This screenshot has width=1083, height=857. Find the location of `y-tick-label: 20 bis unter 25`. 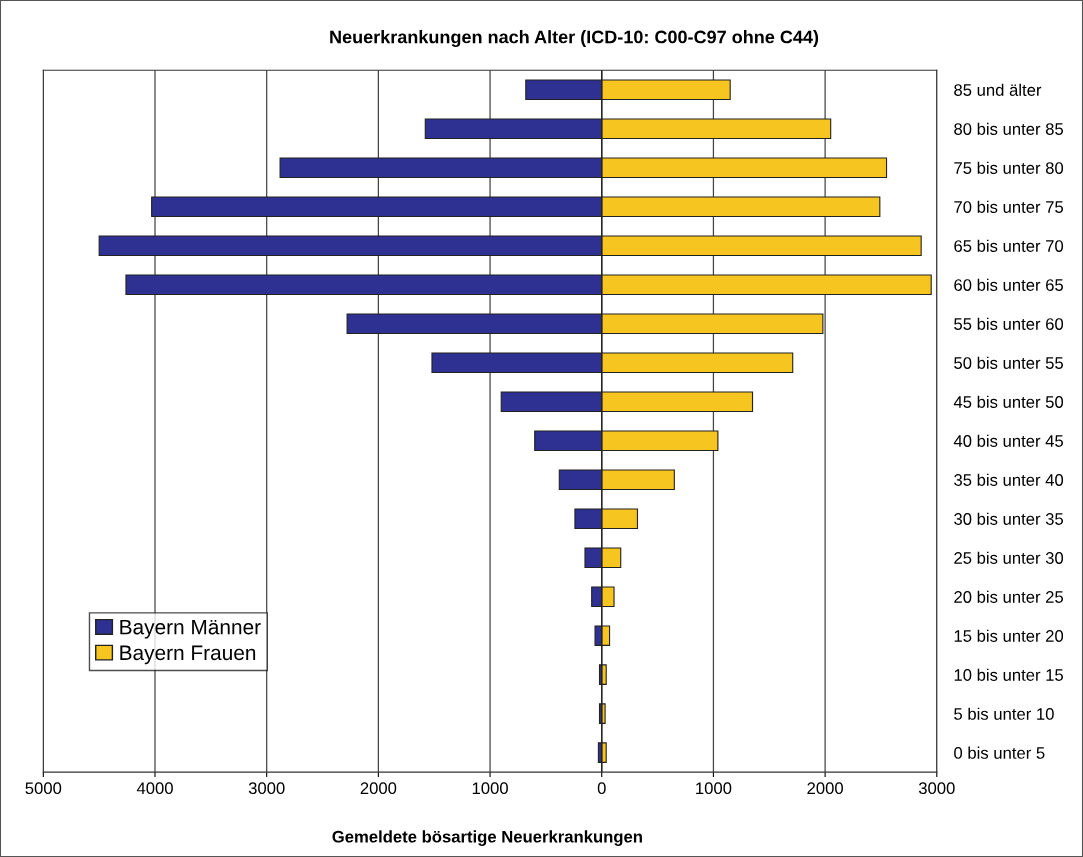

y-tick-label: 20 bis unter 25 is located at coordinates (1009, 596).